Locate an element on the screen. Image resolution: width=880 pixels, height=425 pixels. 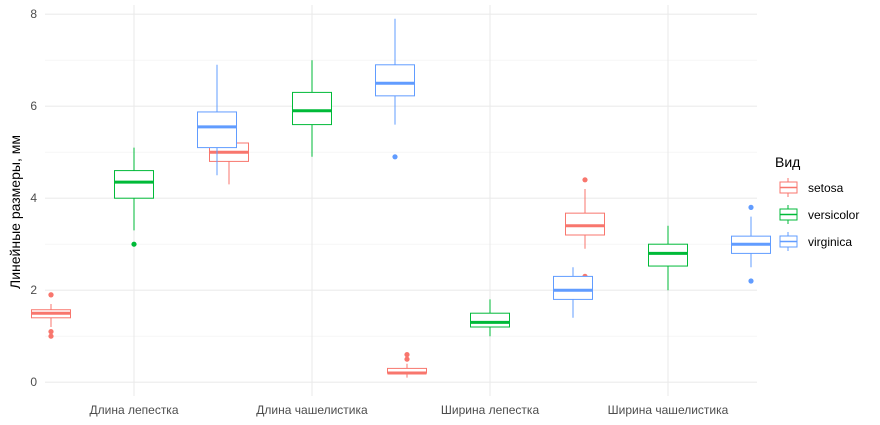
legend-label: virginica is located at coordinates (830, 242).